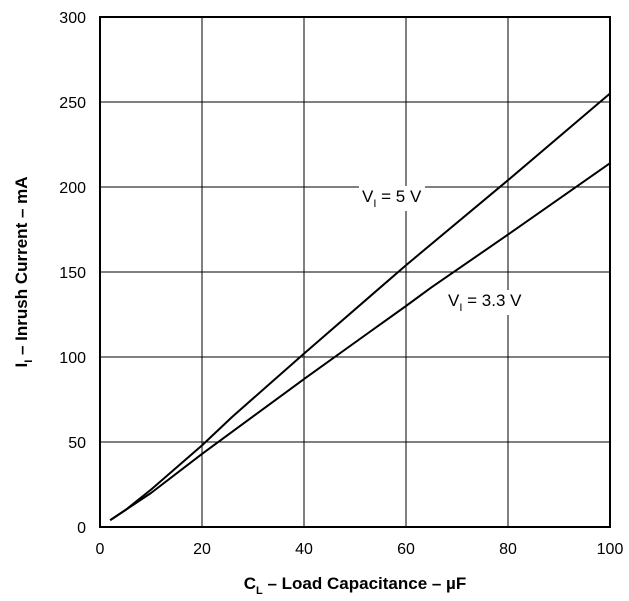 This screenshot has width=629, height=601. What do you see at coordinates (374, 204) in the screenshot?
I see `annotation-5v-sub: I` at bounding box center [374, 204].